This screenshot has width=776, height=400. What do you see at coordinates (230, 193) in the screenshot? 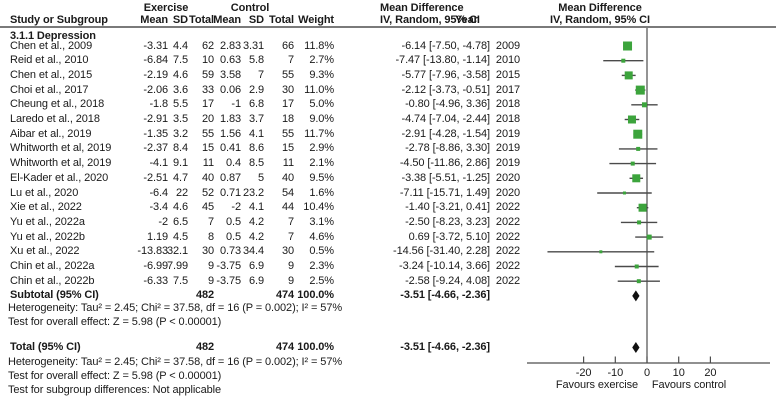
I see `study-row-mean_c: 0.71` at bounding box center [230, 193].